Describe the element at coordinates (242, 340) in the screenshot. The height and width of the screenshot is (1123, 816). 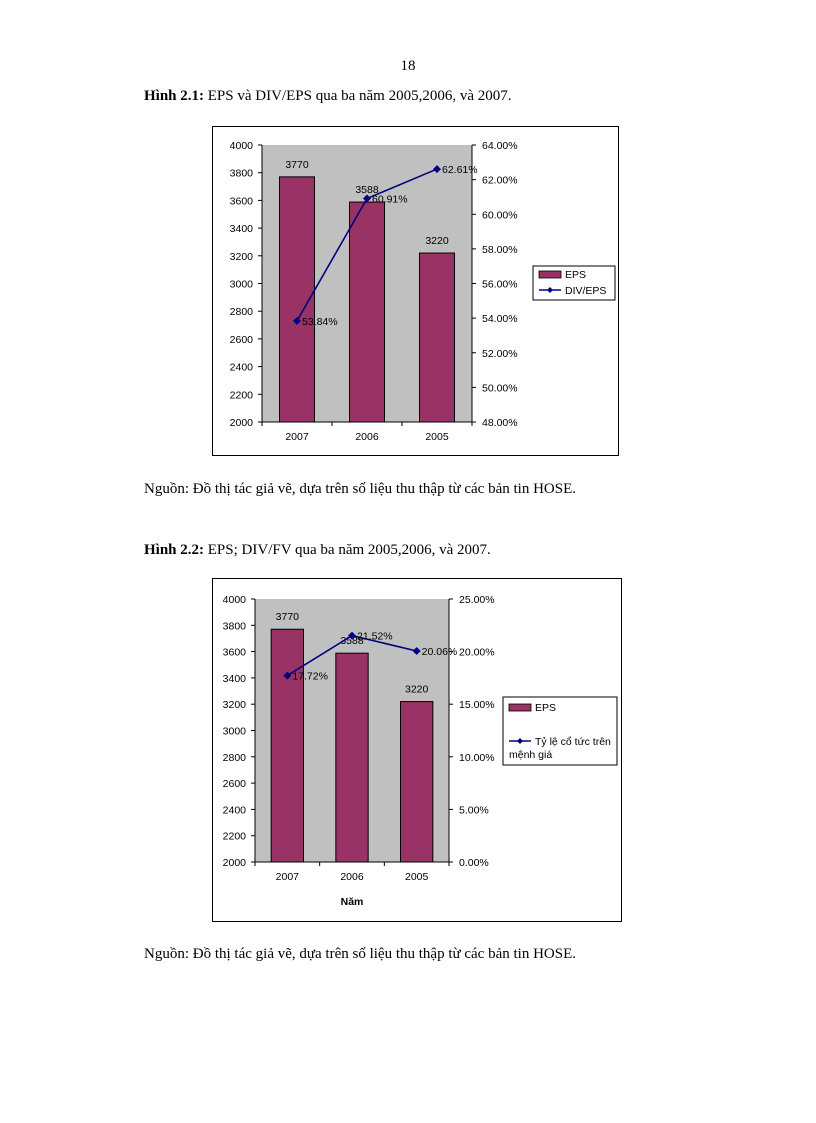
I see `chart-1-left-tick-label: 2600` at that location.